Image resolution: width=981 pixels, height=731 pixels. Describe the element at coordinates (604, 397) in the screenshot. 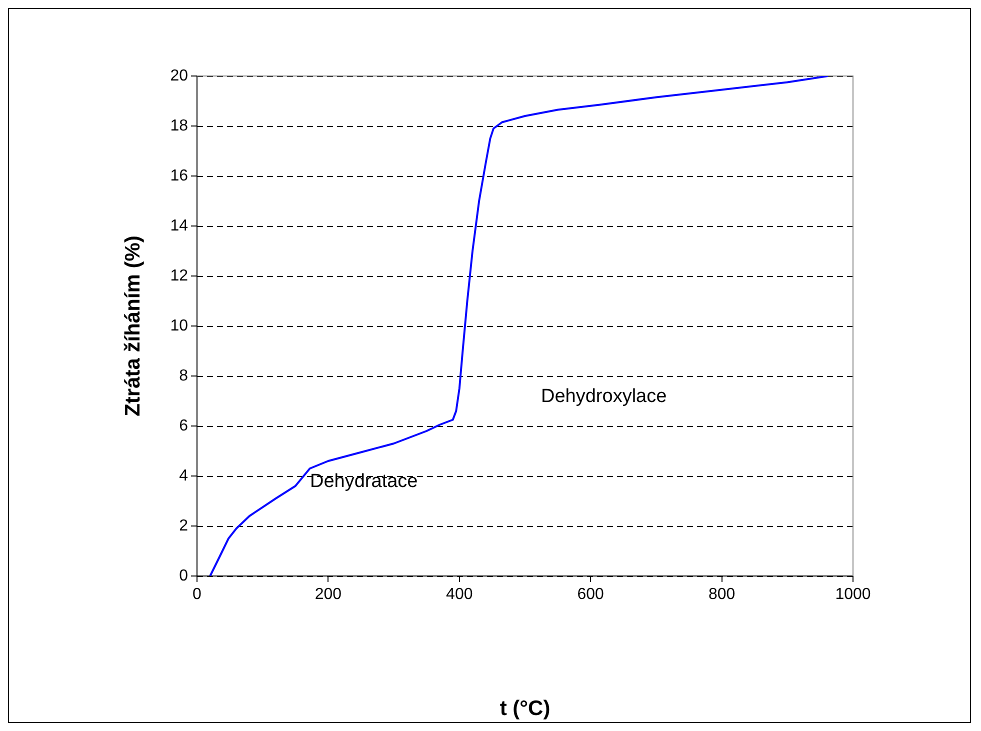

I see `annotation: Dehydroxylace` at that location.